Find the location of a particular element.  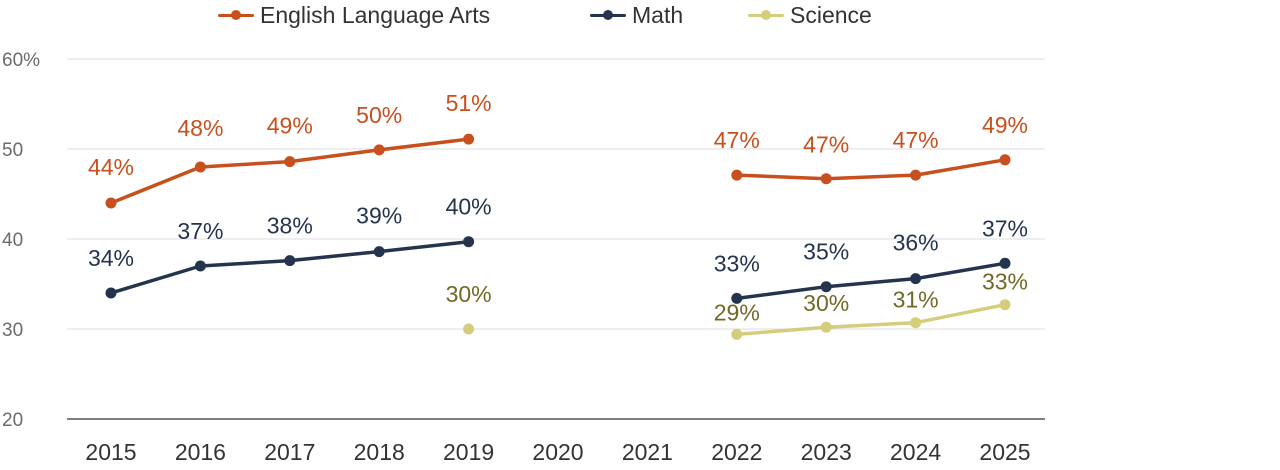

legend-marker-math is located at coordinates (608, 15).